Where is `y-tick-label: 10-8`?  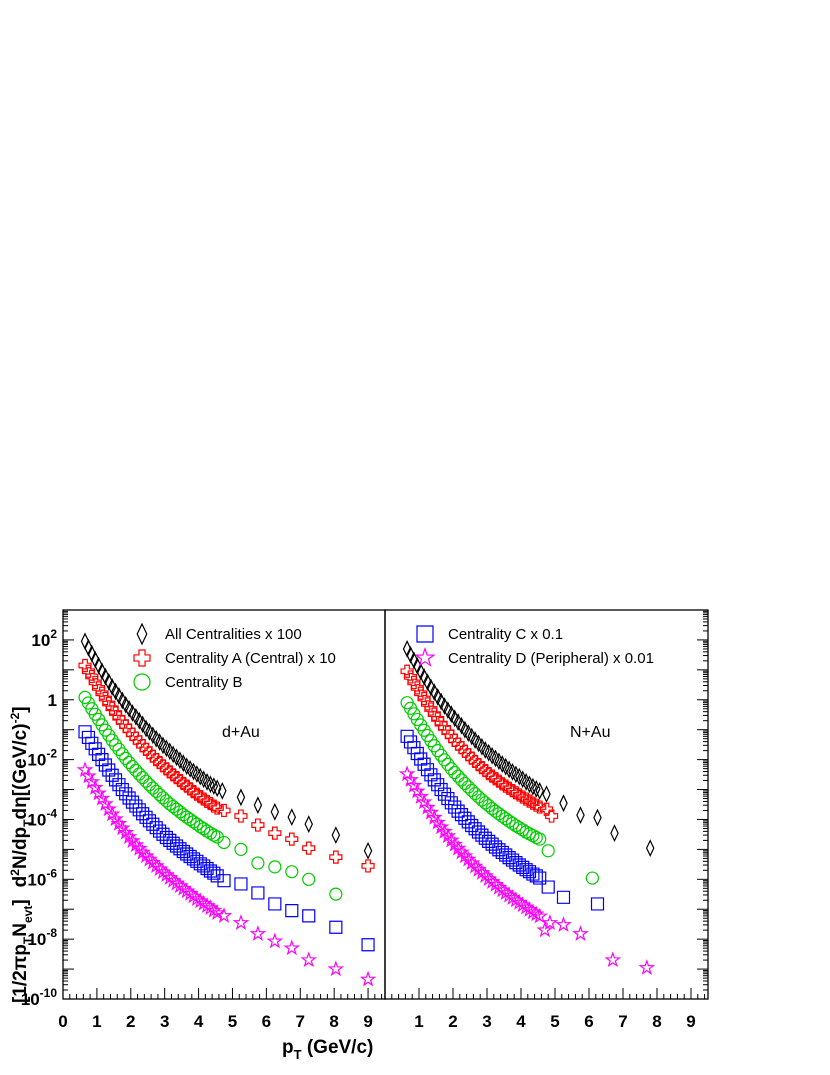 y-tick-label: 10-8 is located at coordinates (42, 937).